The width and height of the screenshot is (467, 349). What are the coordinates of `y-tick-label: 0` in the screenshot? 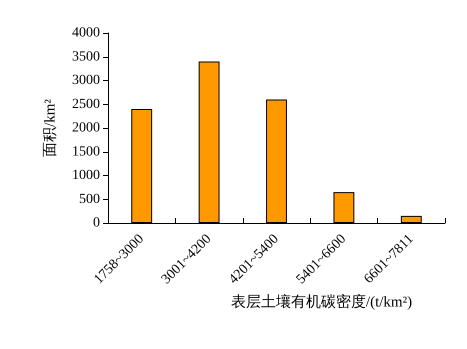 It's located at (96, 223).